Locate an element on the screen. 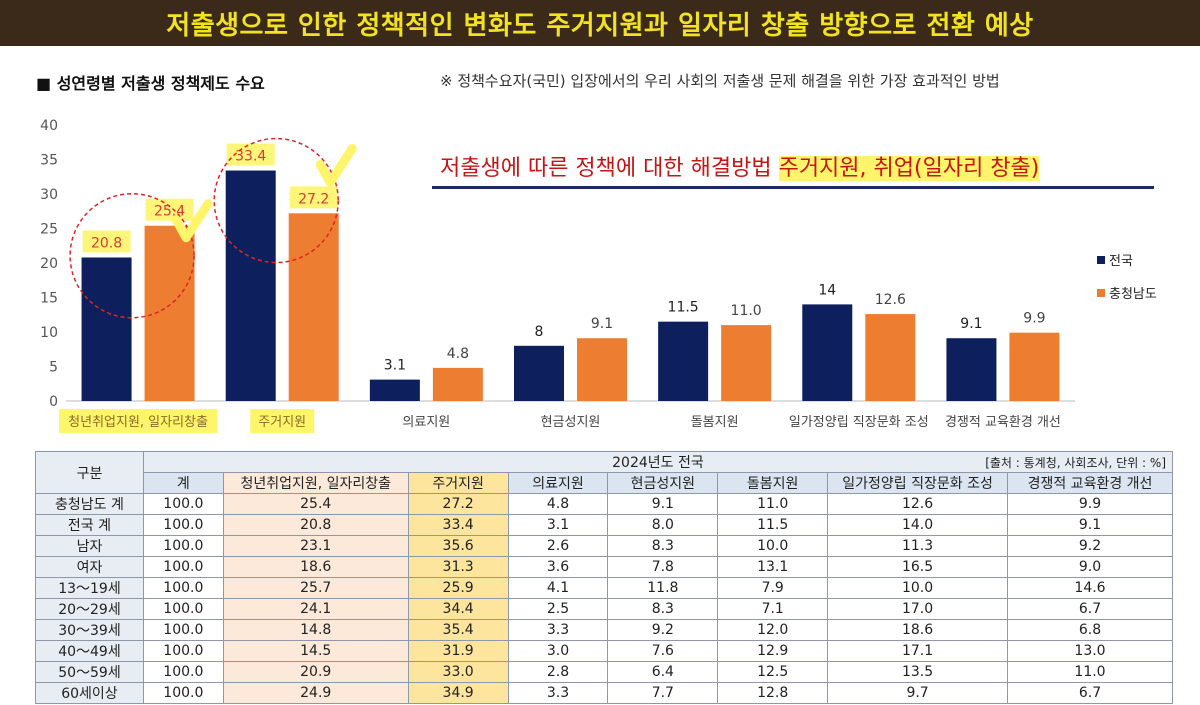  column-header: 주거지원 is located at coordinates (458, 483).